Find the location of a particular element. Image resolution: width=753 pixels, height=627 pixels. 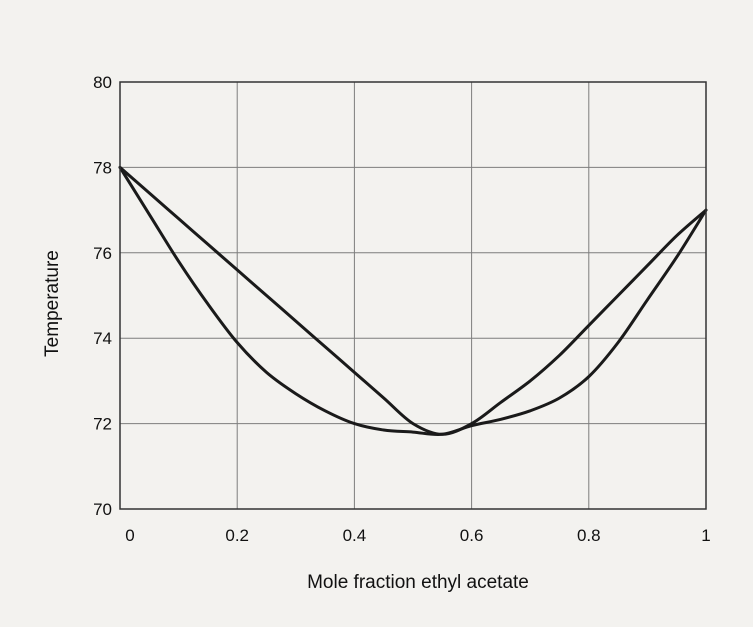

y-tick-labels: 70 72 74 76 78 80 is located at coordinates (102, 296).